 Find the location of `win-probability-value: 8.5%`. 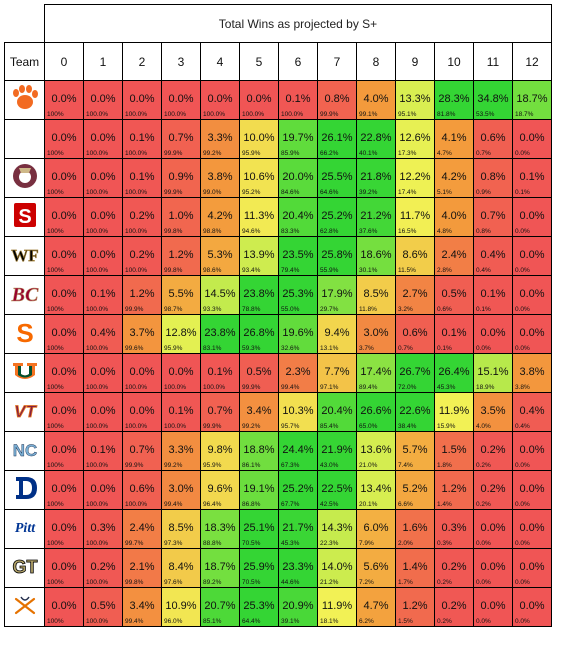

win-probability-value: 8.5% is located at coordinates (181, 528).